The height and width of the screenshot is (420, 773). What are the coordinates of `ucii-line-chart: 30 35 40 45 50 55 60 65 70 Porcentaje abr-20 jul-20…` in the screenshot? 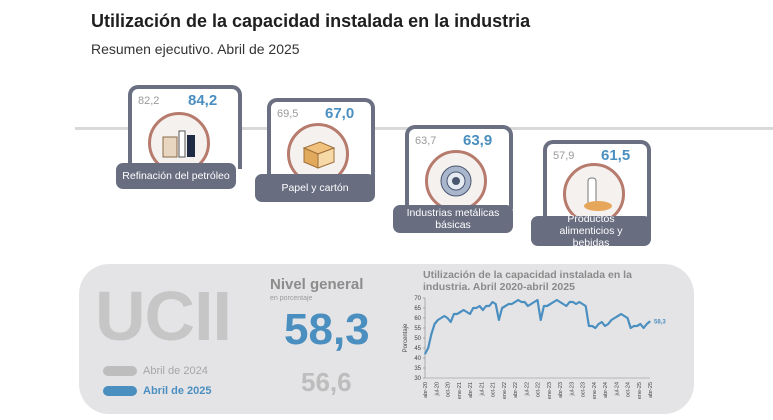 It's located at (534, 347).